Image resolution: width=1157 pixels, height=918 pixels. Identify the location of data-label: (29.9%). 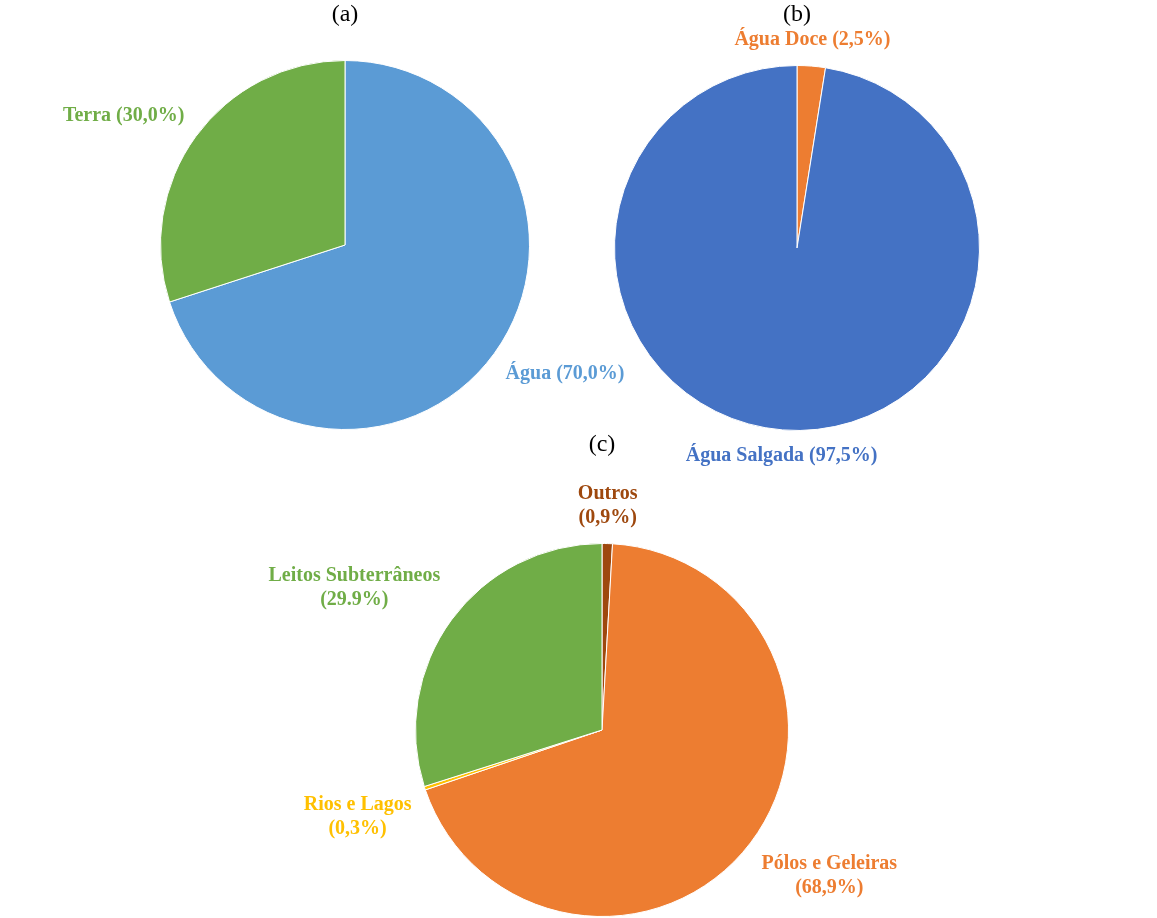
(354, 598).